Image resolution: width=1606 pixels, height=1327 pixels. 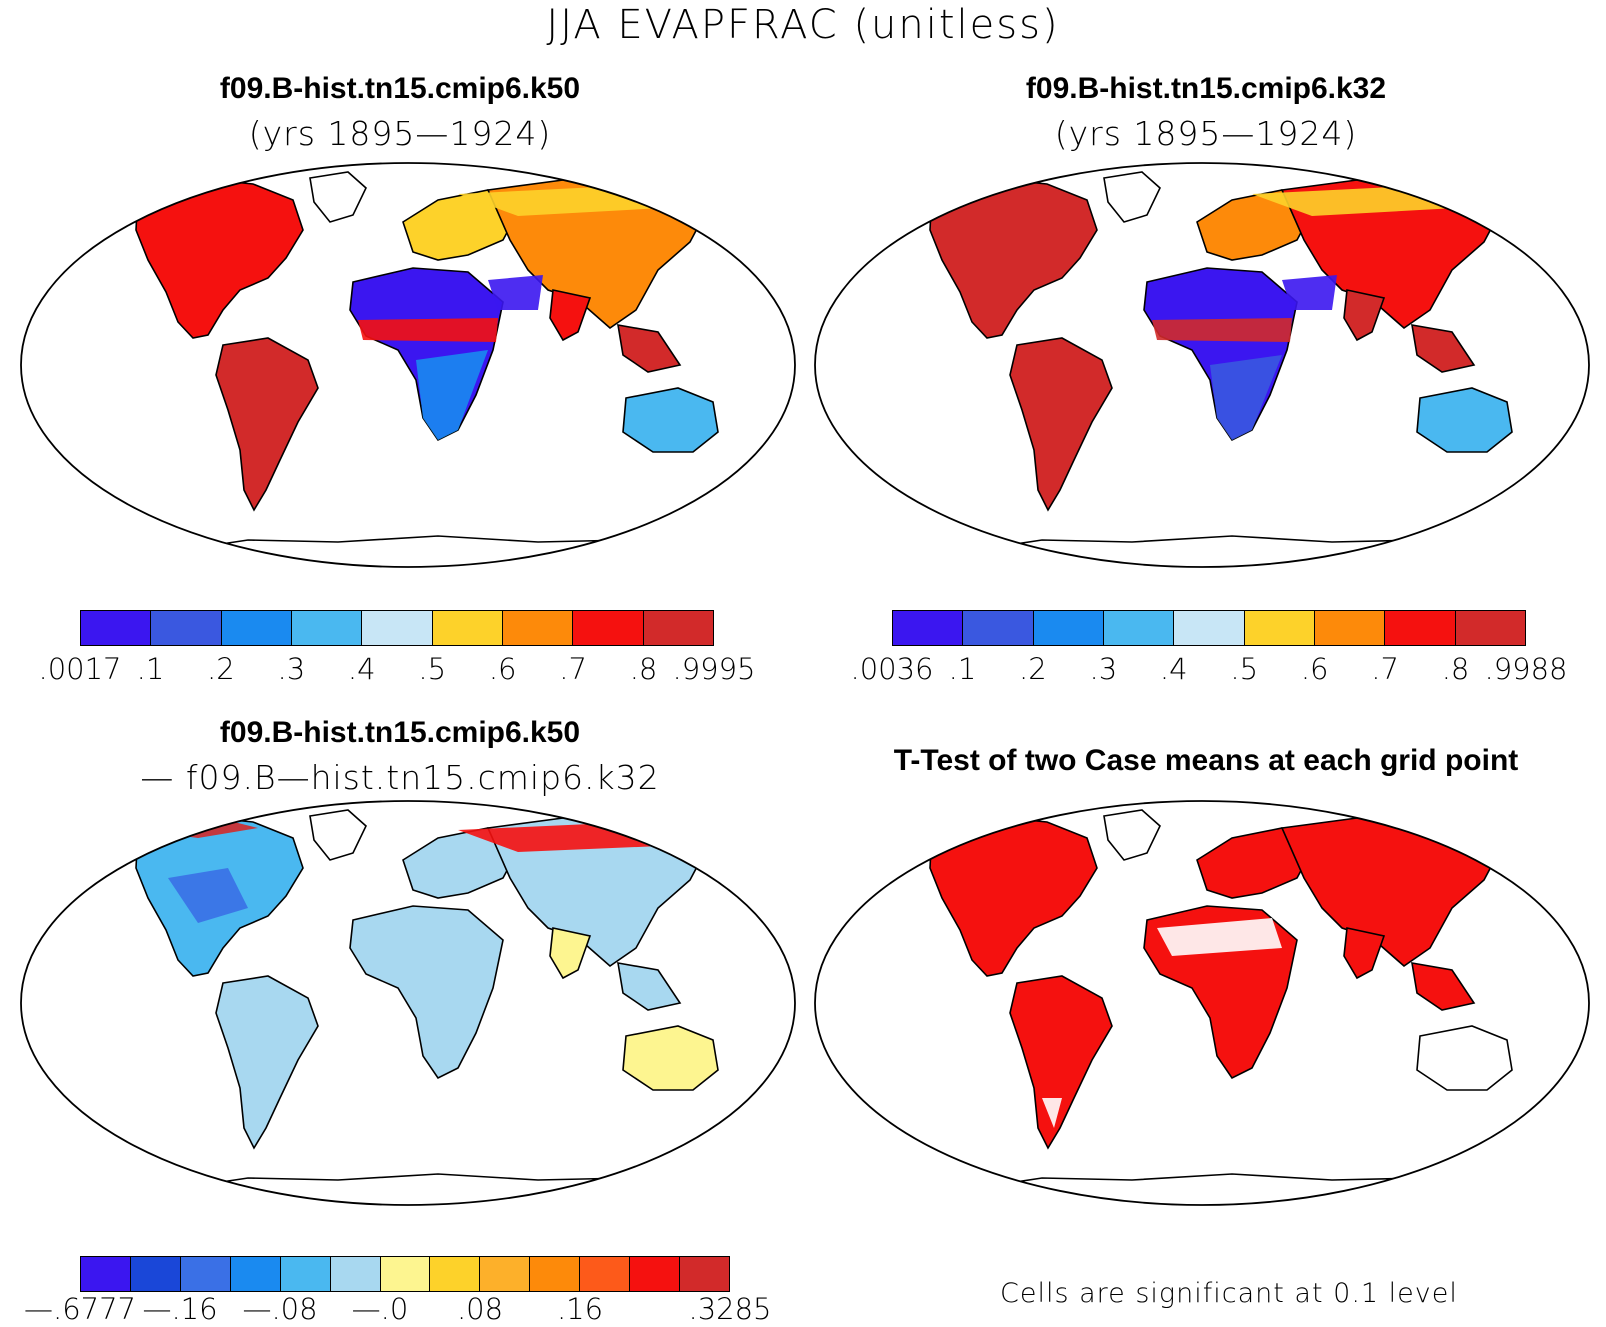 I want to click on colorbar-diff, so click(x=405, y=1274).